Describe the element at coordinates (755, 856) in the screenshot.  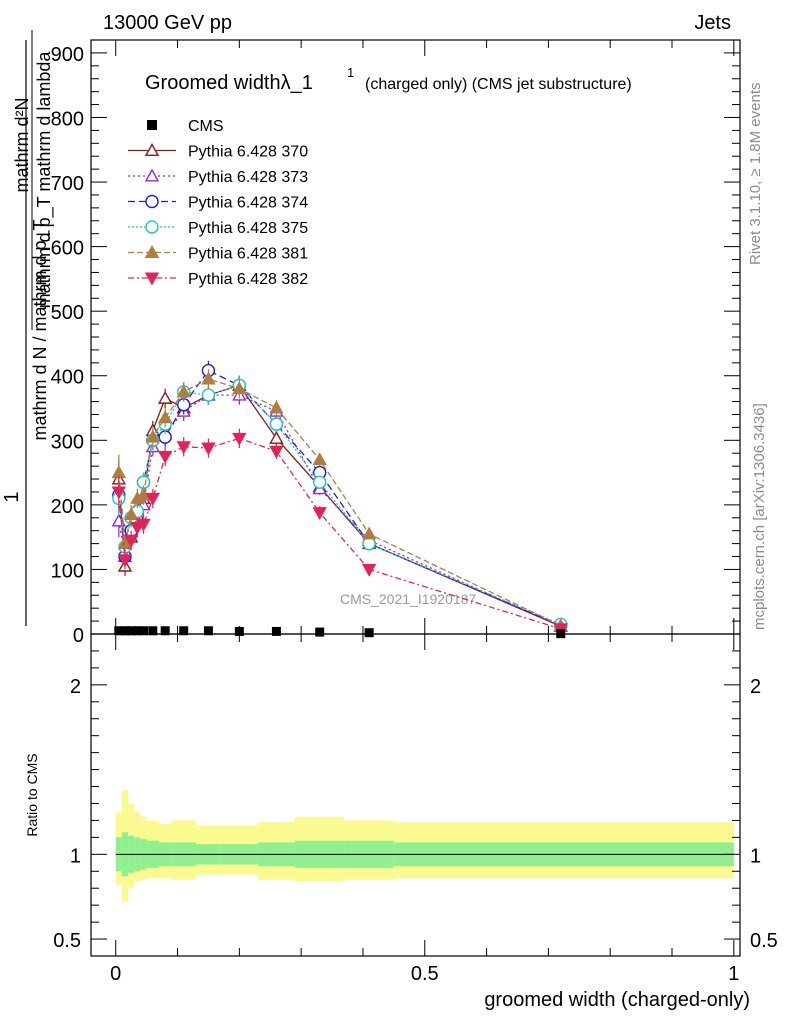
I see `ratio-y-tick-label-right: 1` at that location.